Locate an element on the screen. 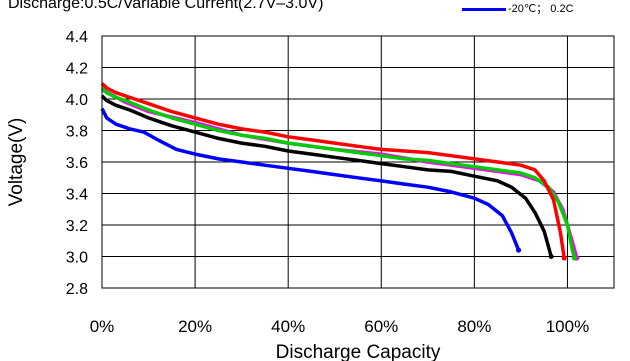  y-tick-label: 3.4 is located at coordinates (77, 195).